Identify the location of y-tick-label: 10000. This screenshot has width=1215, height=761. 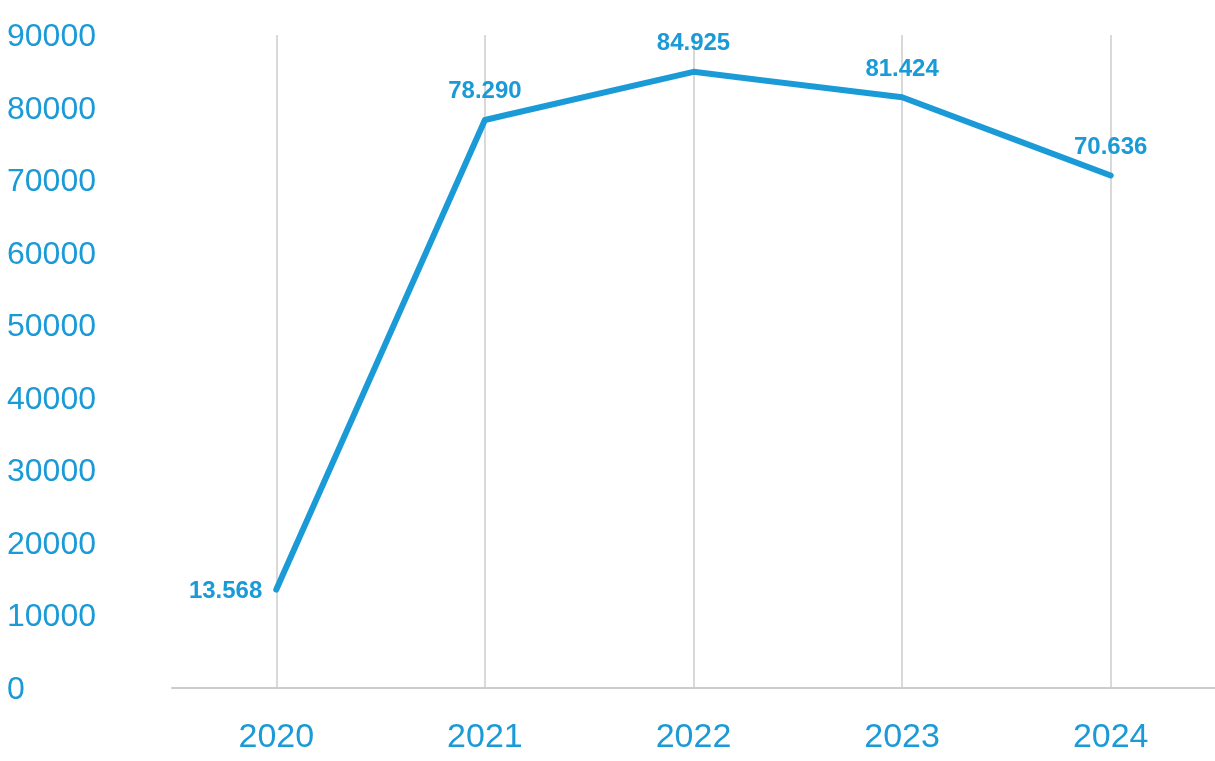
(51, 615).